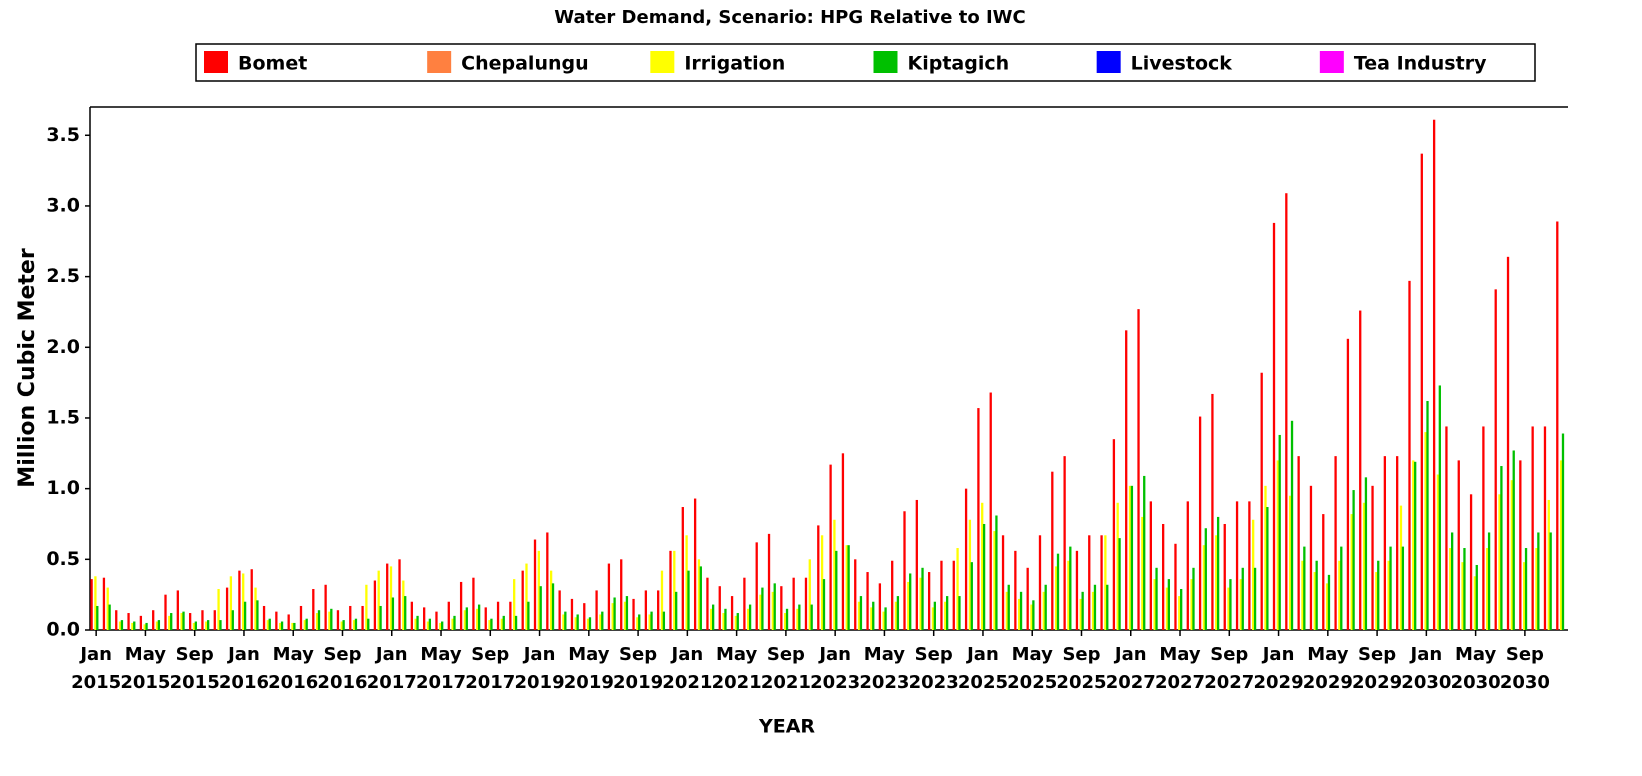 The width and height of the screenshot is (1642, 776). Describe the element at coordinates (1426, 668) in the screenshot. I see `x-tick-label: Jan 2030` at that location.